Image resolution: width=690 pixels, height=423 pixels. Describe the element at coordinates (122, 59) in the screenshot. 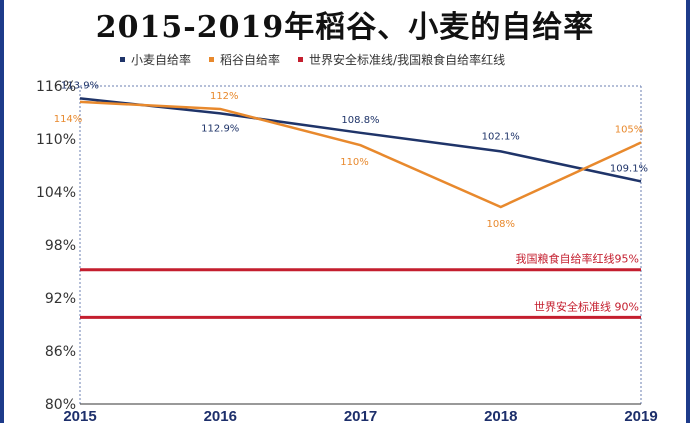

I see `legend-swatch-wheat` at that location.